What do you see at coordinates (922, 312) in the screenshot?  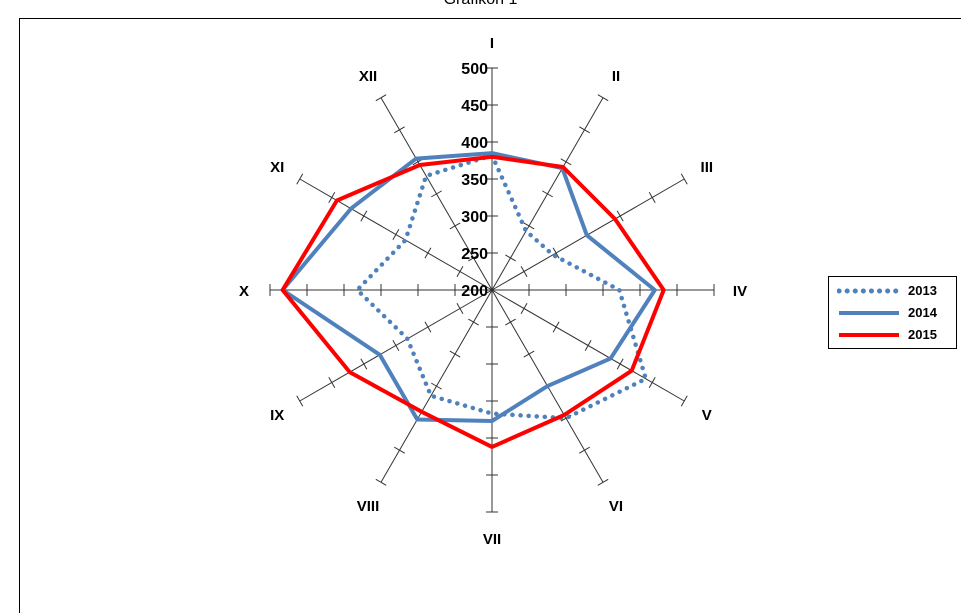 I see `legend-label-2014: 2014` at bounding box center [922, 312].